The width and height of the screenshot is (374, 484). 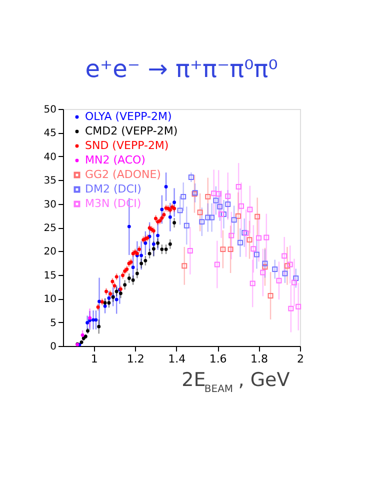 I want to click on x-tick-label: 1.4, so click(x=177, y=359).